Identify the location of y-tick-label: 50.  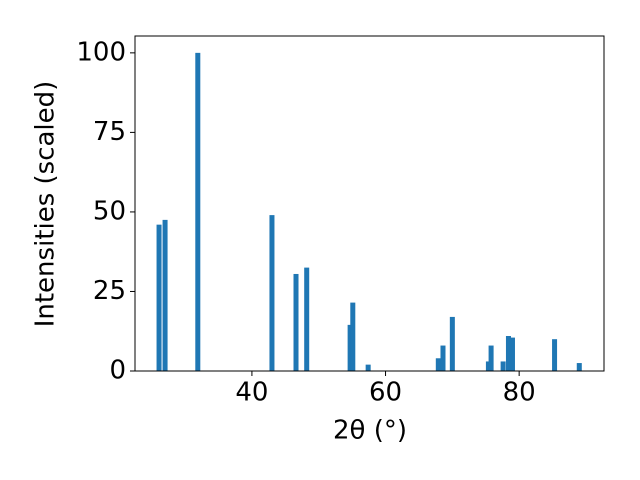
(109, 211).